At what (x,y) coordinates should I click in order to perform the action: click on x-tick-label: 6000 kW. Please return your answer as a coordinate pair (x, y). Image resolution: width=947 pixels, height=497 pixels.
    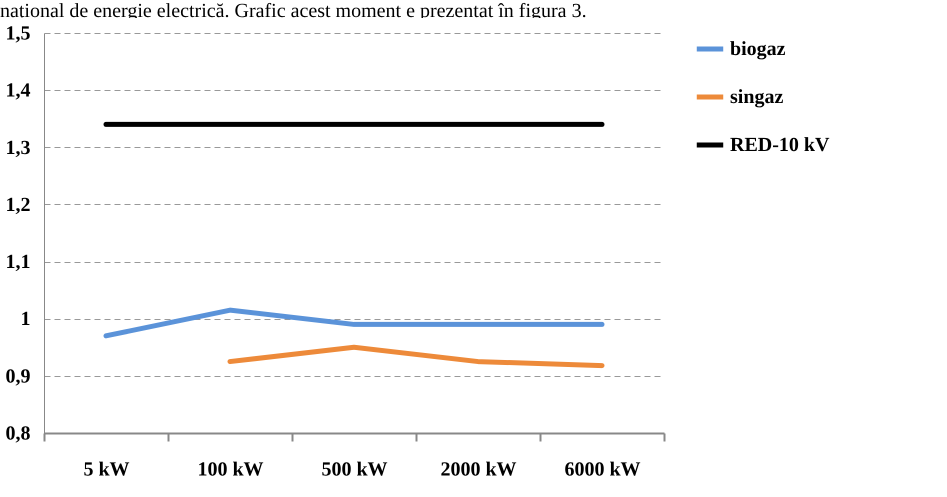
    Looking at the image, I should click on (602, 469).